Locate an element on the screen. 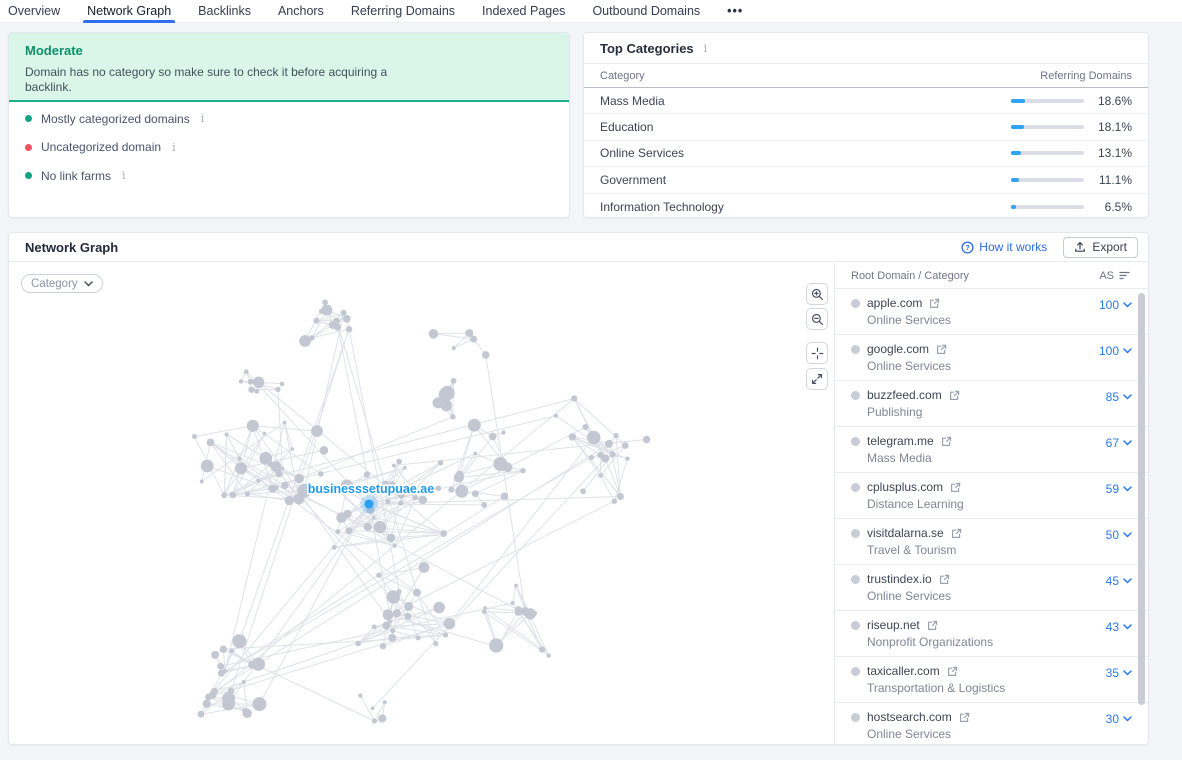 The height and width of the screenshot is (760, 1182). domain-row-main: cplusplus.com is located at coordinates (992, 487).